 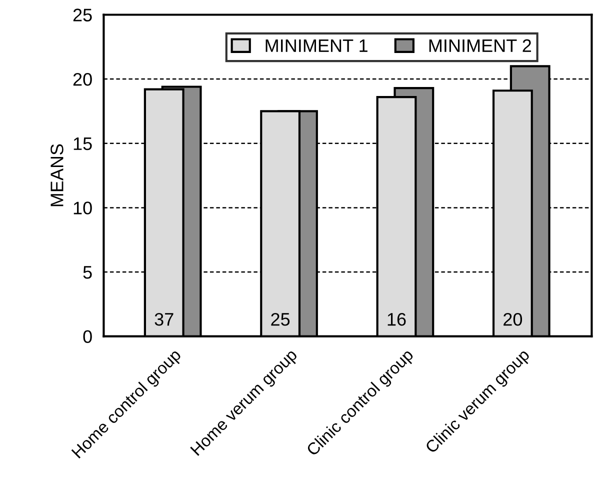 I want to click on annotation: 37, so click(x=164, y=319).